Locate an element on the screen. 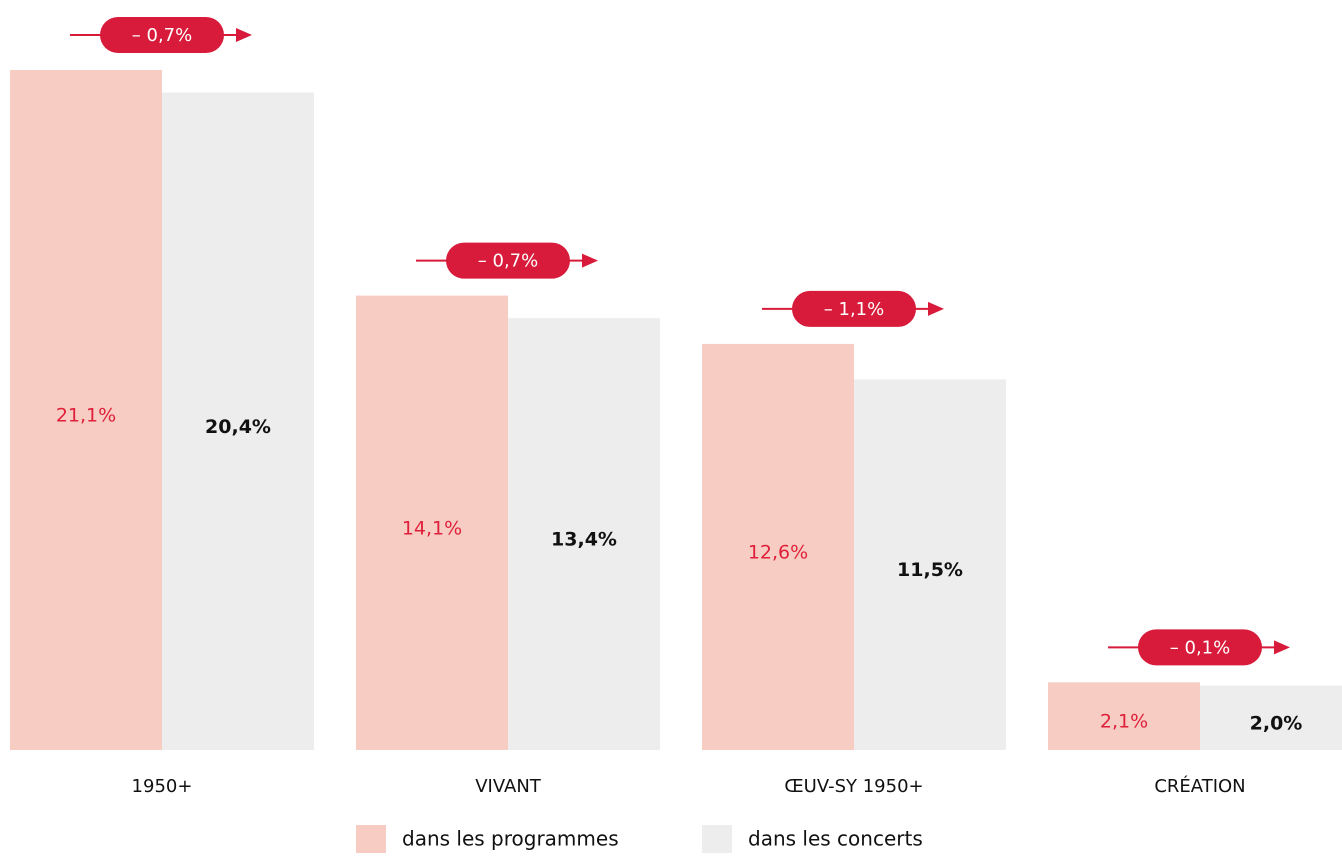 This screenshot has height=857, width=1342. value-label: 13,4% is located at coordinates (584, 540).